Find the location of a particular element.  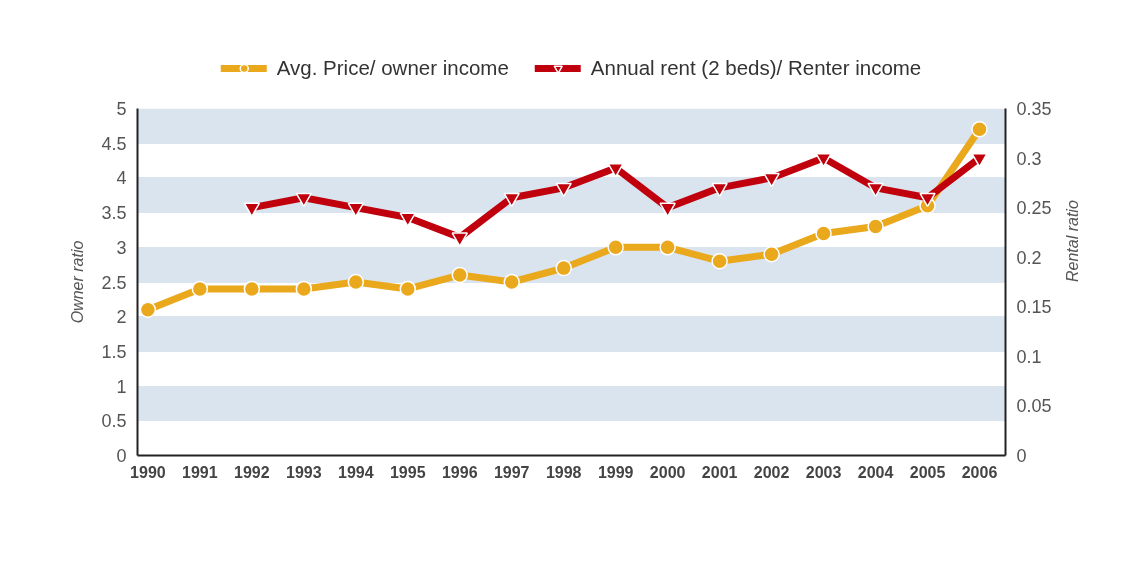

x-tick-label: 1995 is located at coordinates (407, 472).